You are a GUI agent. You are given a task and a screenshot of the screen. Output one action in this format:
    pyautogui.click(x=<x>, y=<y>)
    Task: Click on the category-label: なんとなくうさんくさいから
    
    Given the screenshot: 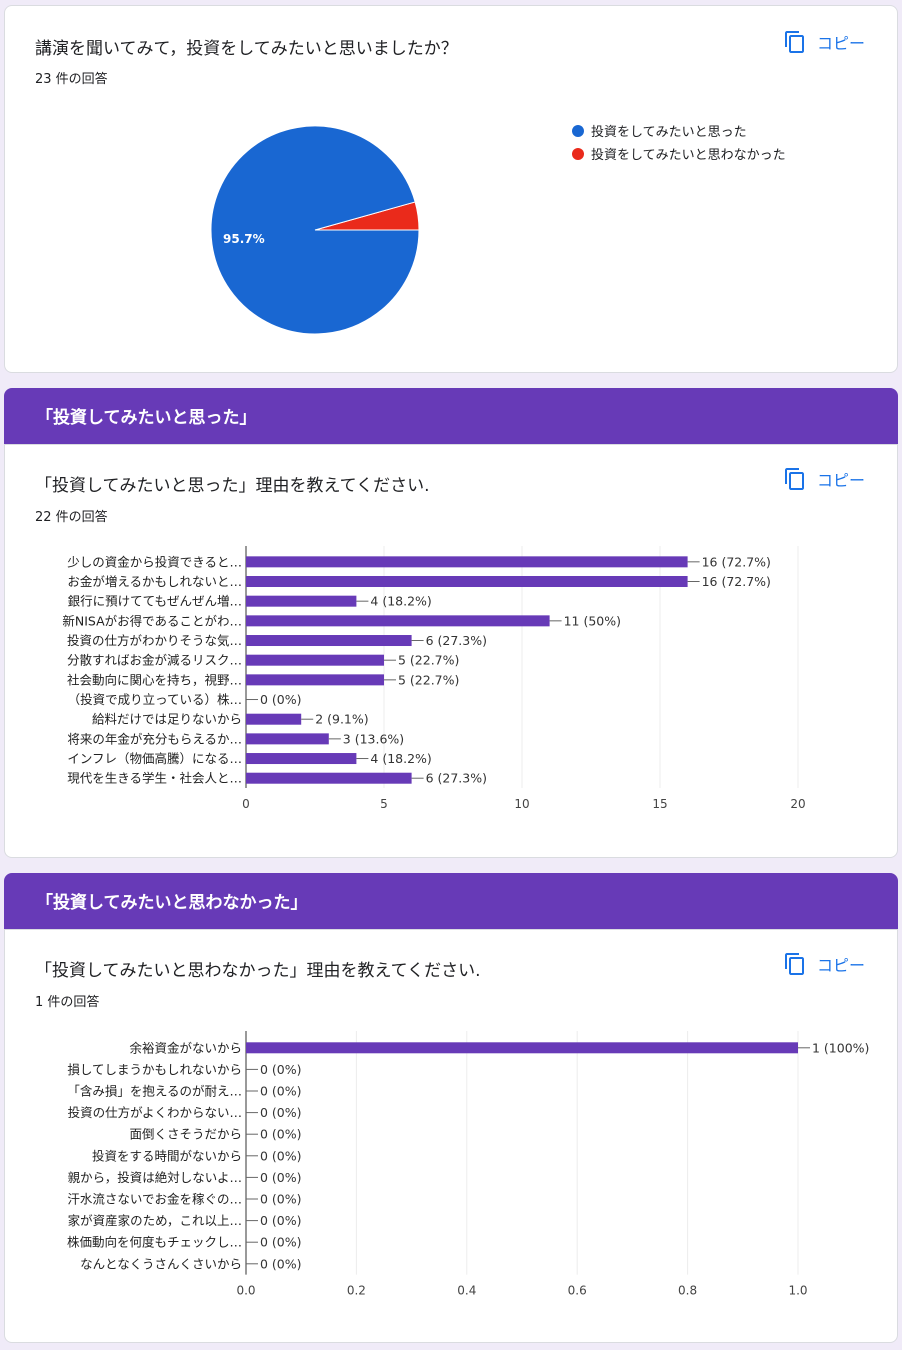 What is the action you would take?
    pyautogui.click(x=161, y=1263)
    